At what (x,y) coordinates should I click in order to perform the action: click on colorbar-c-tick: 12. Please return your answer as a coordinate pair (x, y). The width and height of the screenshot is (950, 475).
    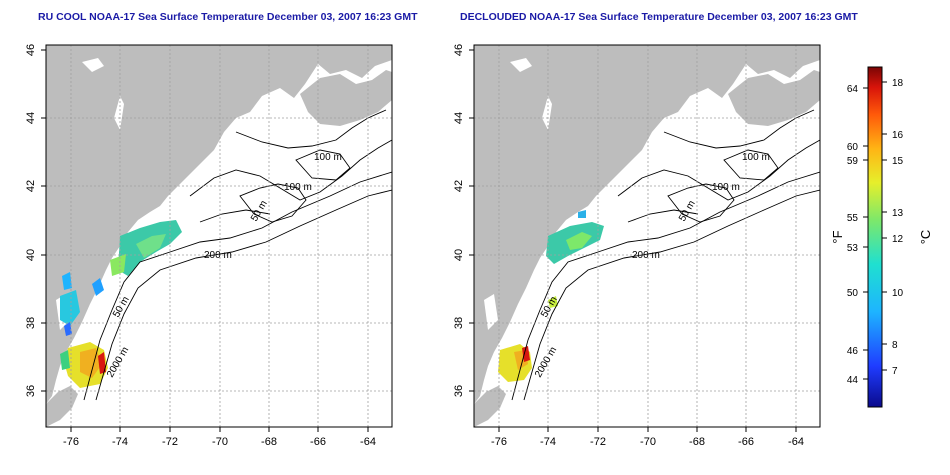
    Looking at the image, I should click on (898, 239).